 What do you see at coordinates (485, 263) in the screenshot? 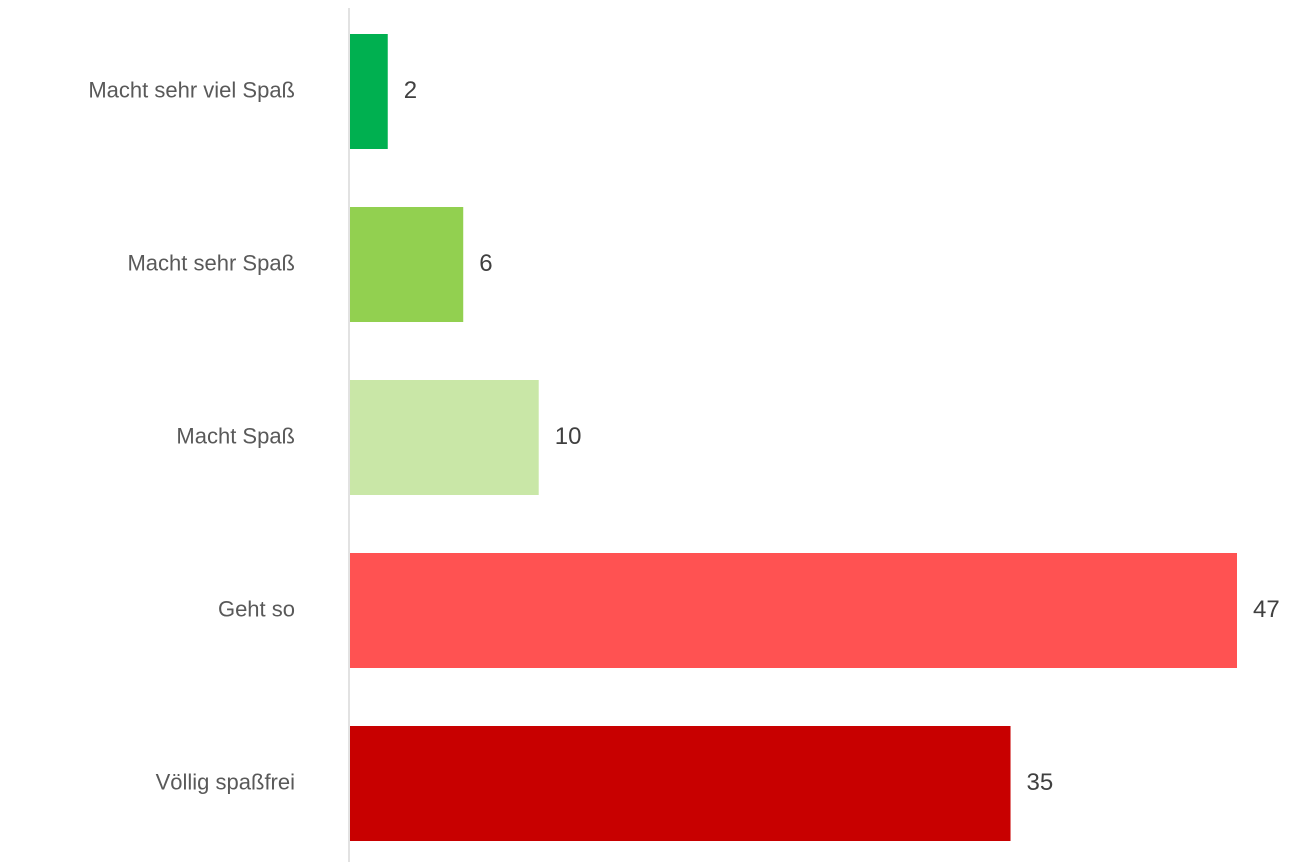
I see `value-label: 6` at bounding box center [485, 263].